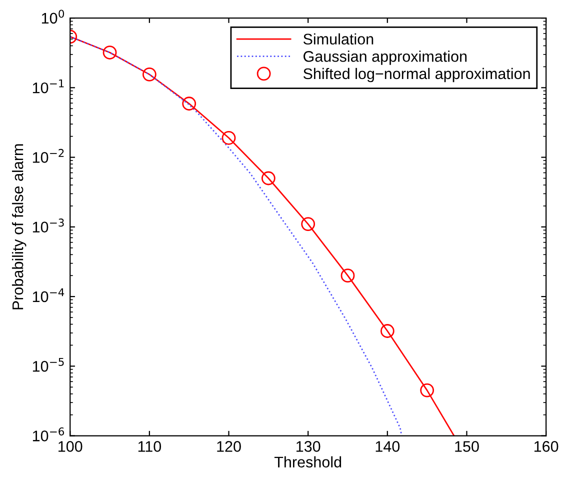 This screenshot has height=488, width=570. Describe the element at coordinates (308, 446) in the screenshot. I see `x-tick-label: 130` at that location.